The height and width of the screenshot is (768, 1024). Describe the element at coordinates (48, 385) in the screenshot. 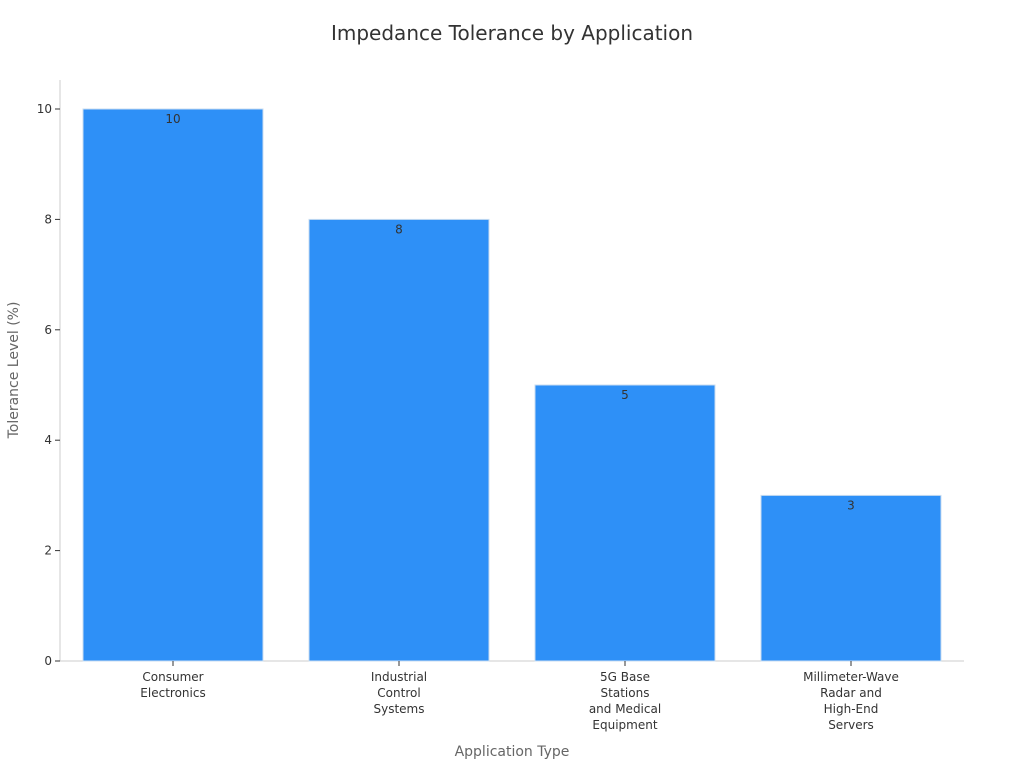

I see `y-ticks: 0 2 4 6 8 10` at that location.